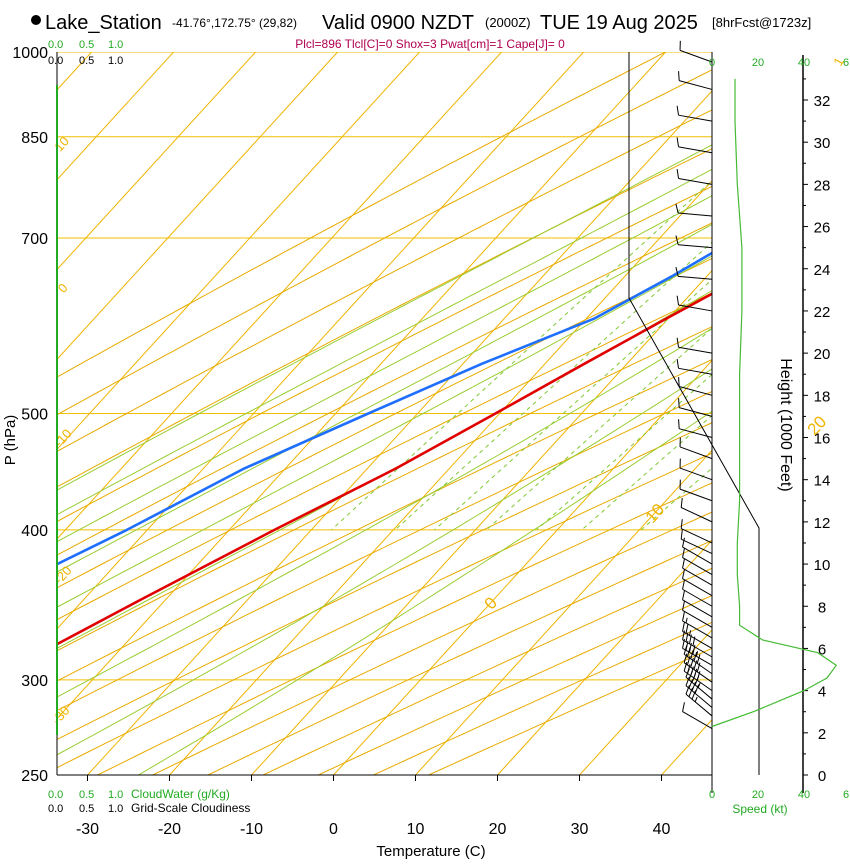 The height and width of the screenshot is (865, 850). Describe the element at coordinates (822, 270) in the screenshot. I see `height-label-24: 24` at that location.